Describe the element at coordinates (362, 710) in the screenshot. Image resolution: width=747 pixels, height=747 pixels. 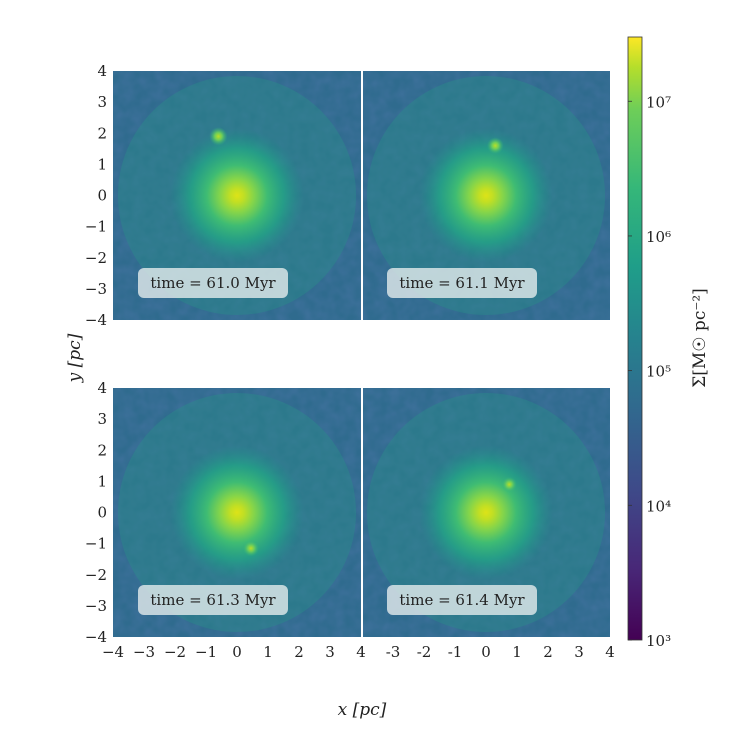
I see `x-axis-label: x [pc]` at that location.